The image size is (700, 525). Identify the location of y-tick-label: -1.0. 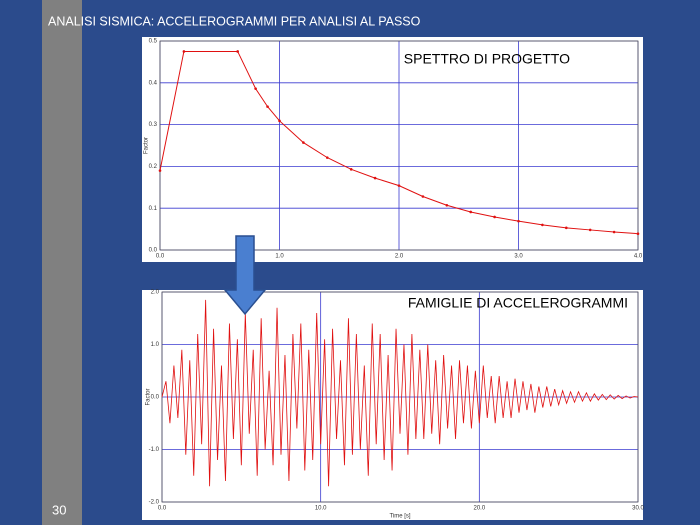
(154, 450).